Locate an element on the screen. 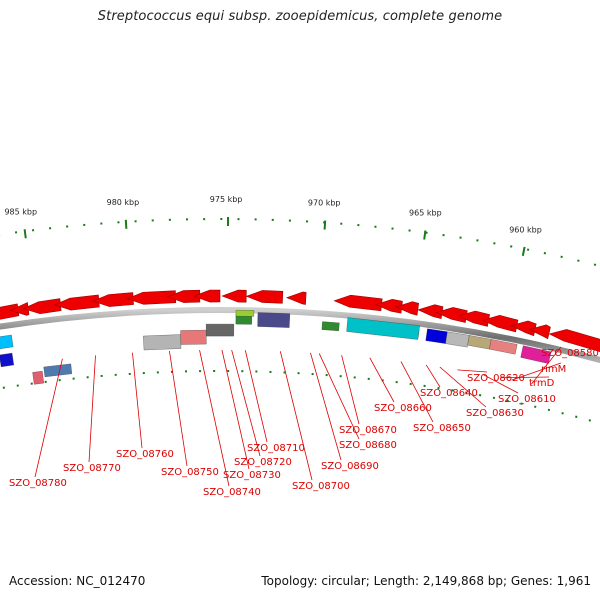 This screenshot has height=600, width=600. gene-label: SZO_08730 is located at coordinates (252, 475).